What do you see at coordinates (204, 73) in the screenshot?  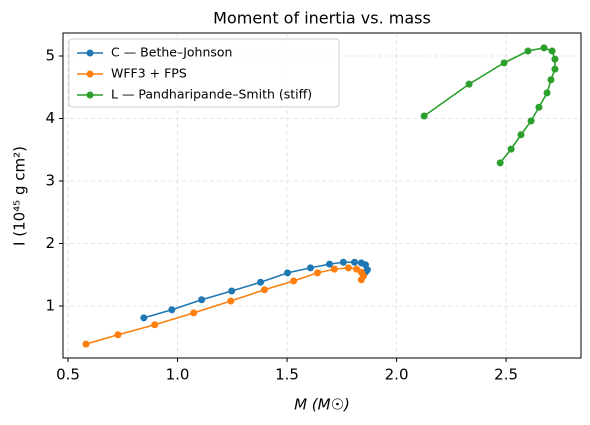 I see `legend-box` at bounding box center [204, 73].